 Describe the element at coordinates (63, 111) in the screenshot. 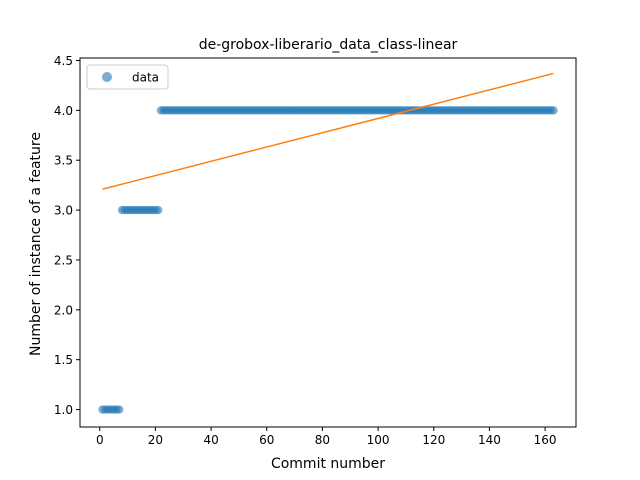

I see `y-tick-label: 4.0` at that location.